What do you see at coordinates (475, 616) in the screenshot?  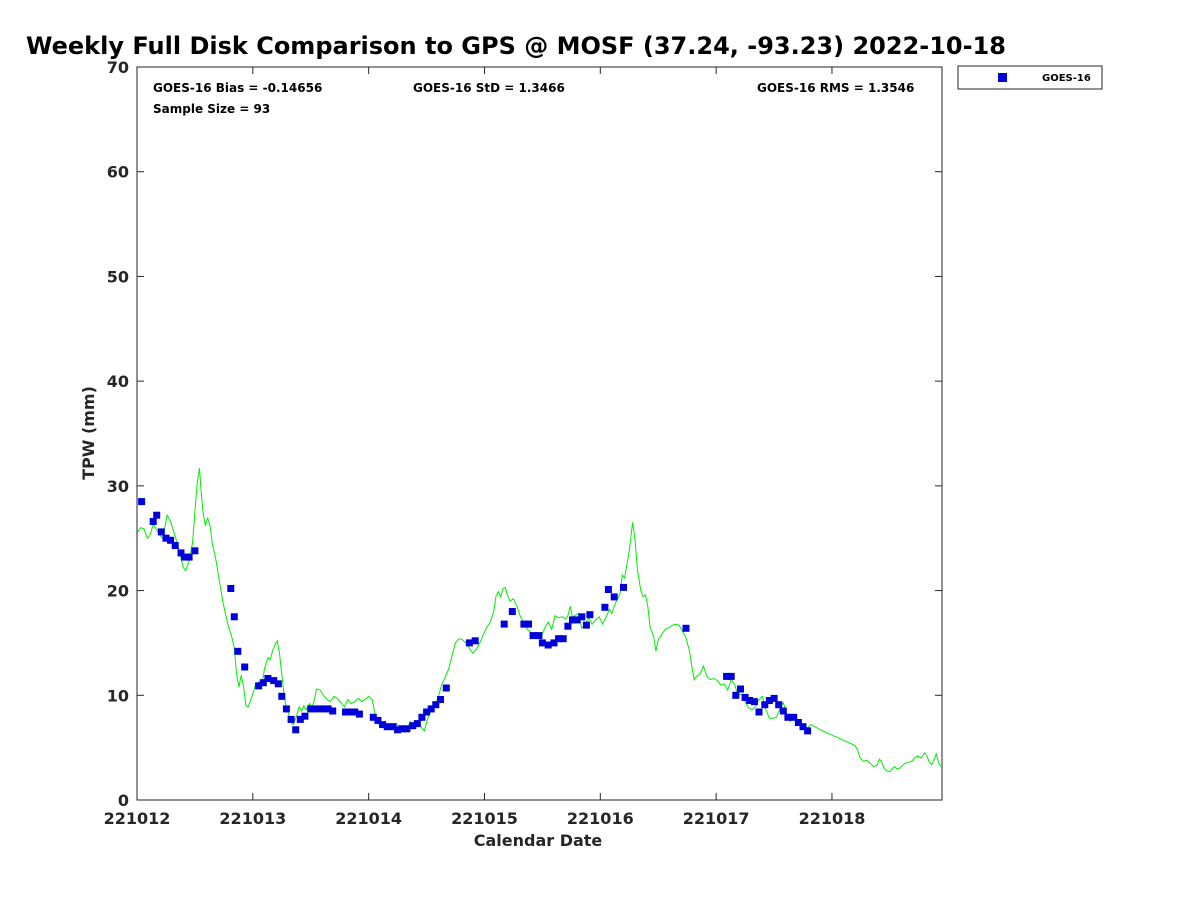 I see `goes-points-layer` at bounding box center [475, 616].